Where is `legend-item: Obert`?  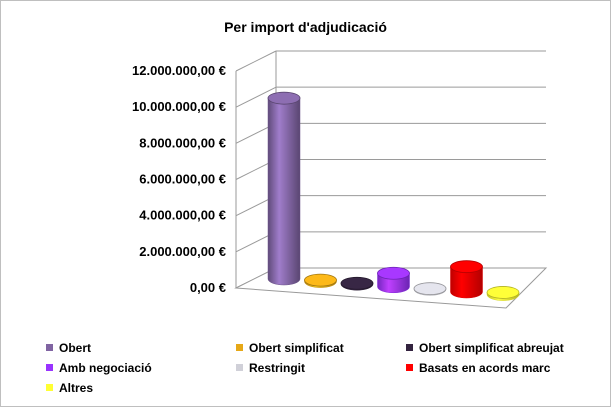 legend-item: Obert is located at coordinates (68, 348).